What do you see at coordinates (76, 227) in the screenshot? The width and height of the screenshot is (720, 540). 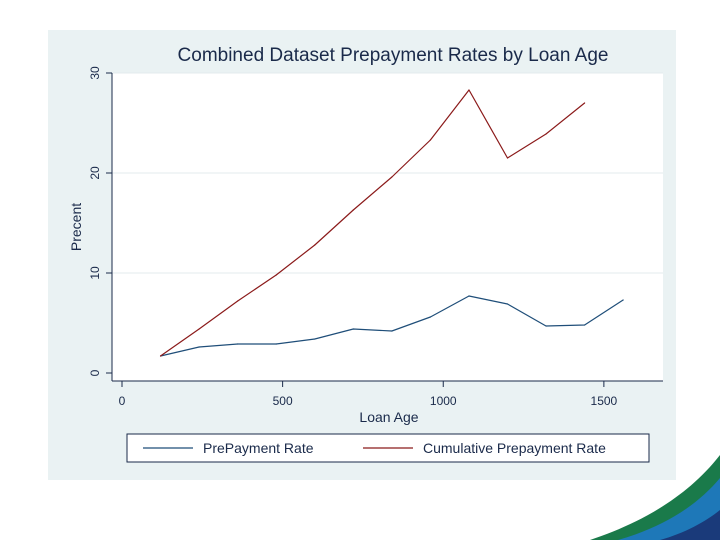 I see `y-axis-title: Precent` at bounding box center [76, 227].